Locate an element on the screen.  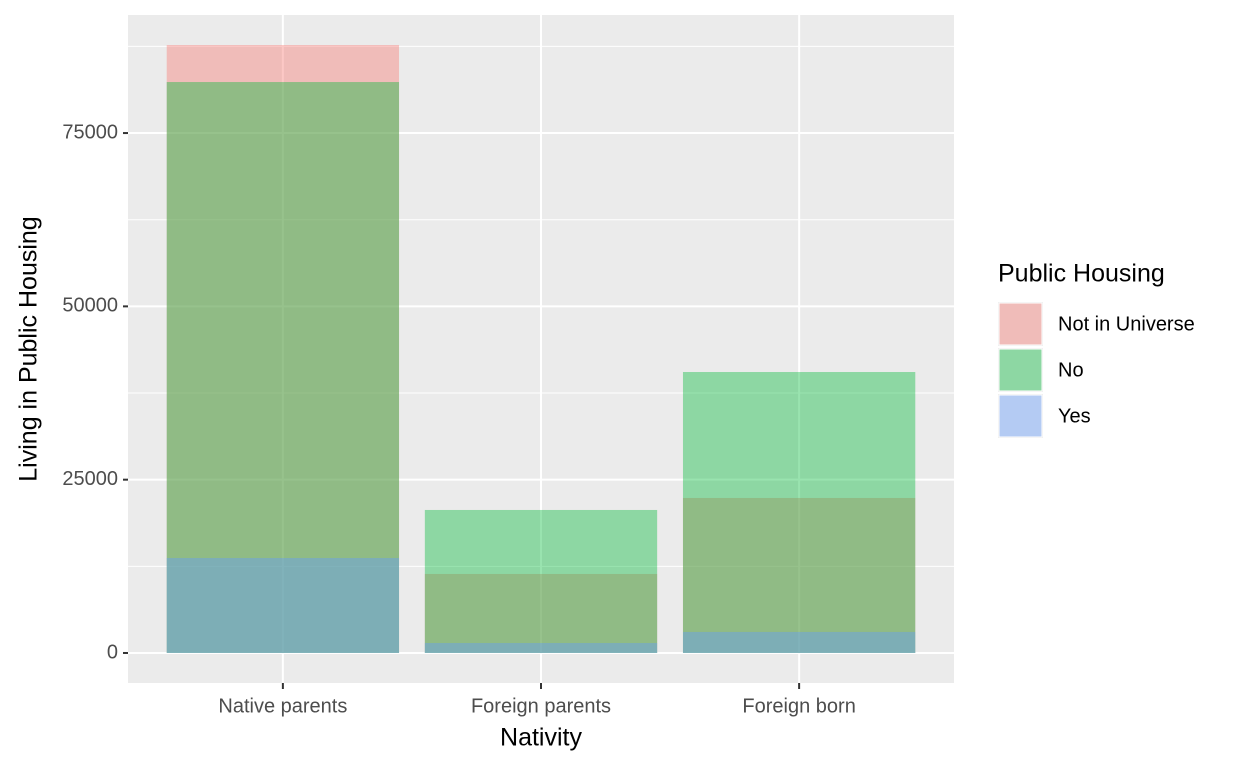
x-tick-label: Native parents is located at coordinates (282, 706).